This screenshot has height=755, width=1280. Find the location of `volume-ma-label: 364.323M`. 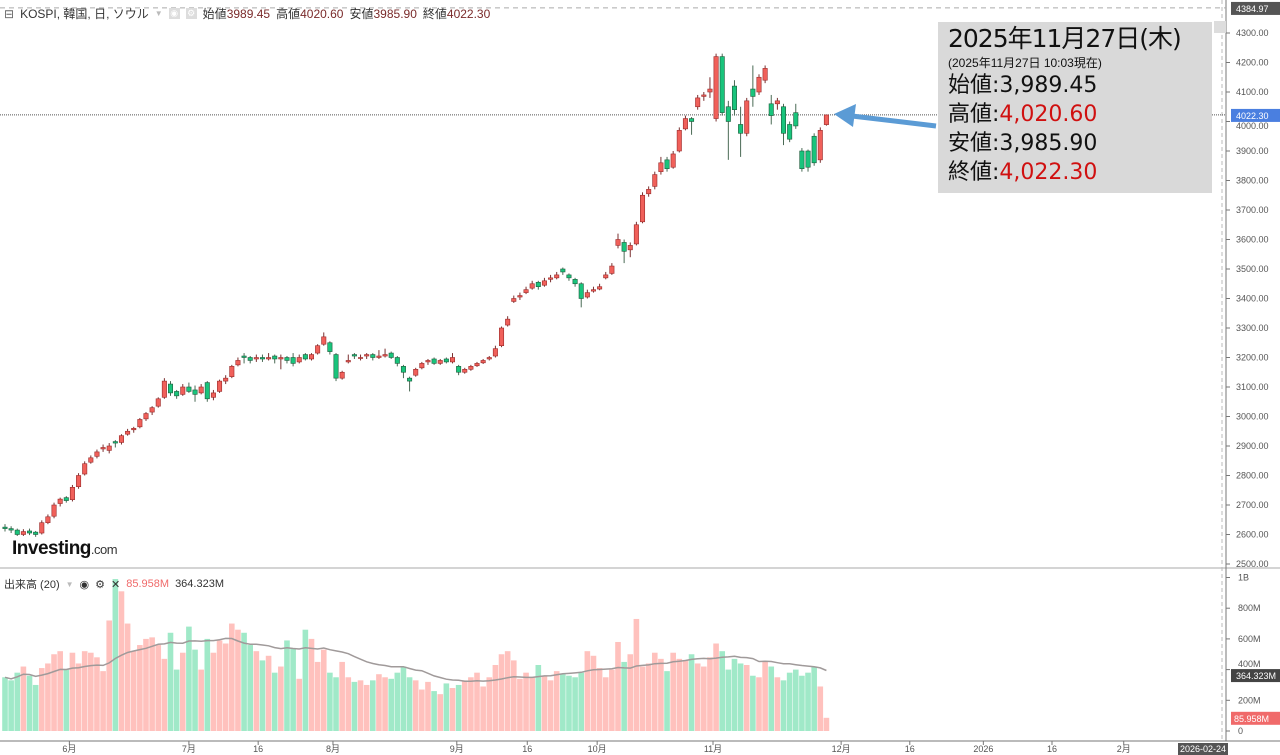

volume-ma-label: 364.323M is located at coordinates (1256, 676).